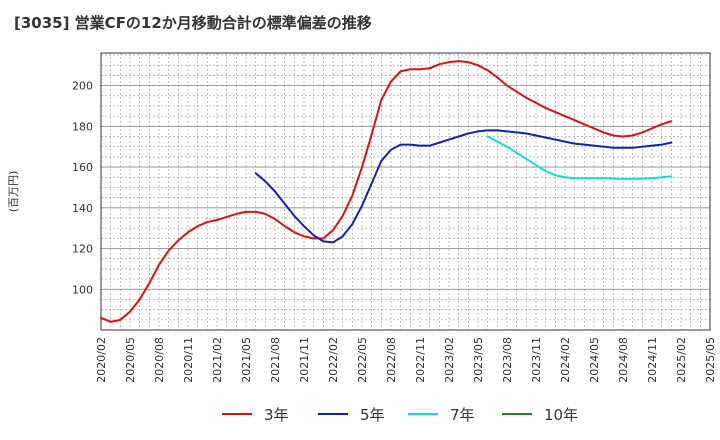 The height and width of the screenshot is (440, 720). I want to click on x-tick-label: 2021/11, so click(304, 360).